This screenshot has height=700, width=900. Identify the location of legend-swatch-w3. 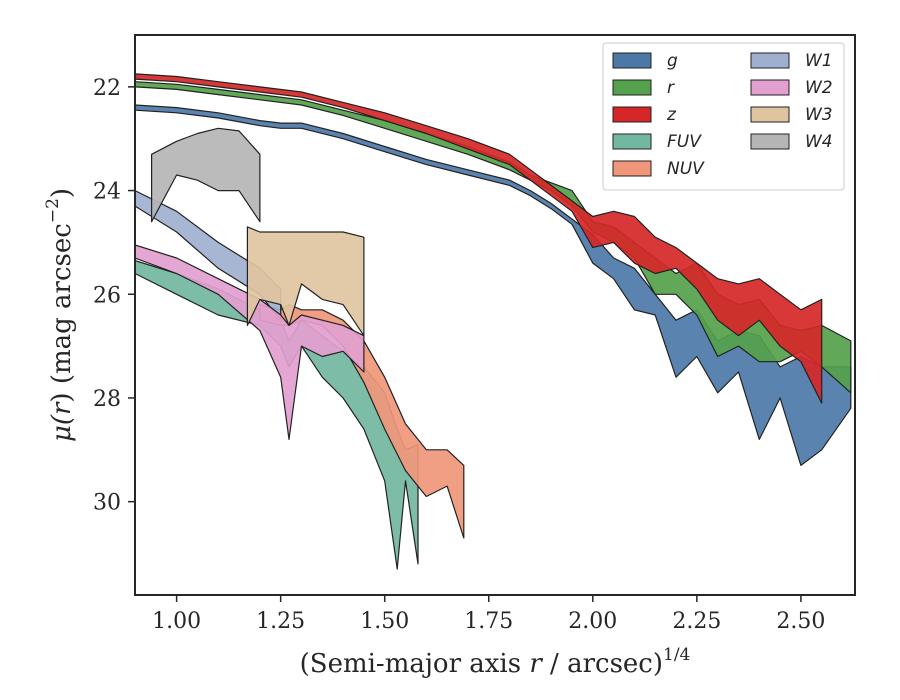
(770, 114).